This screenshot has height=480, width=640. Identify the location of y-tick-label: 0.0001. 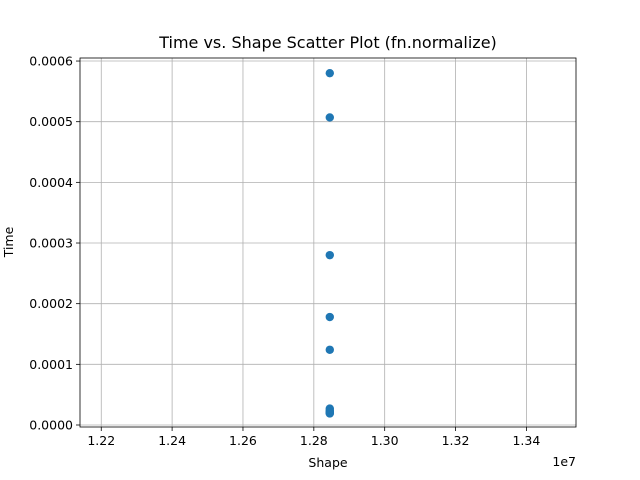
(51, 364).